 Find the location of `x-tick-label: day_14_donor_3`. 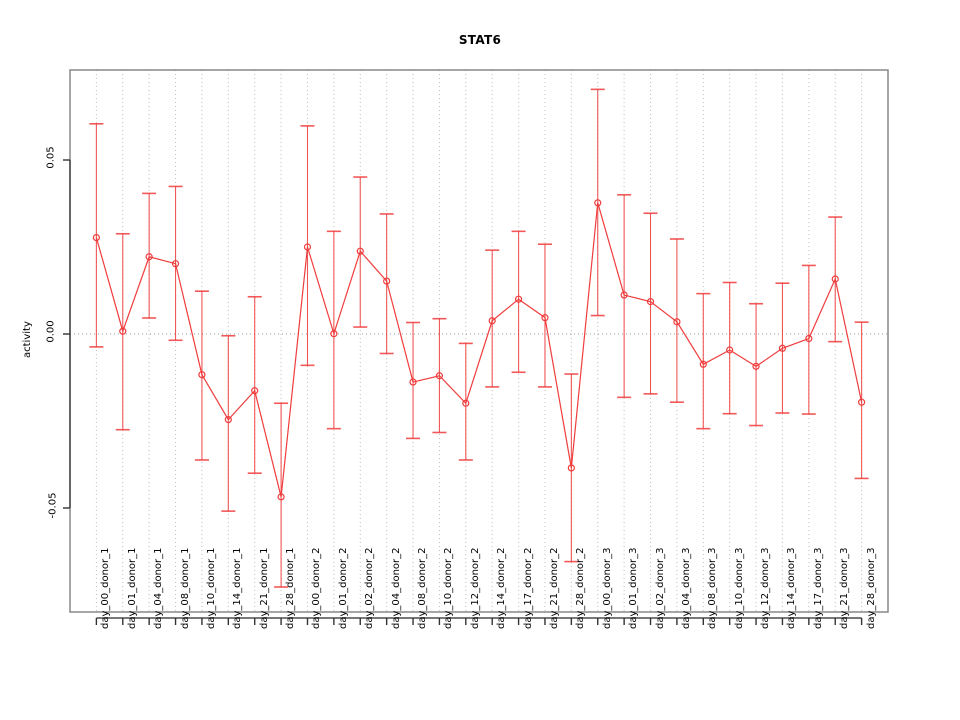

x-tick-label: day_14_donor_3 is located at coordinates (792, 588).